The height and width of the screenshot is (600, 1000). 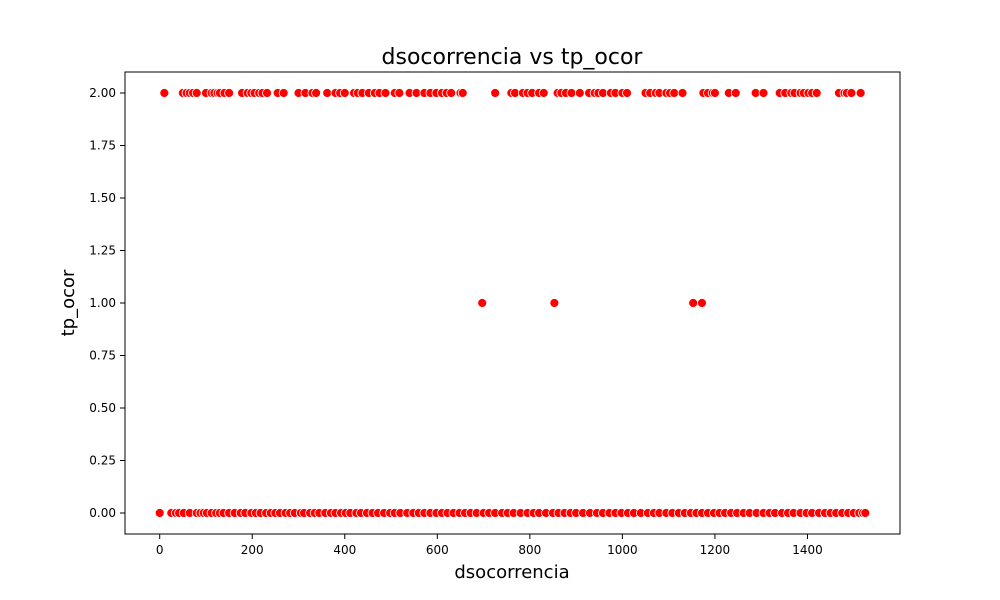 I want to click on y-tick-label: 0.75, so click(x=102, y=356).